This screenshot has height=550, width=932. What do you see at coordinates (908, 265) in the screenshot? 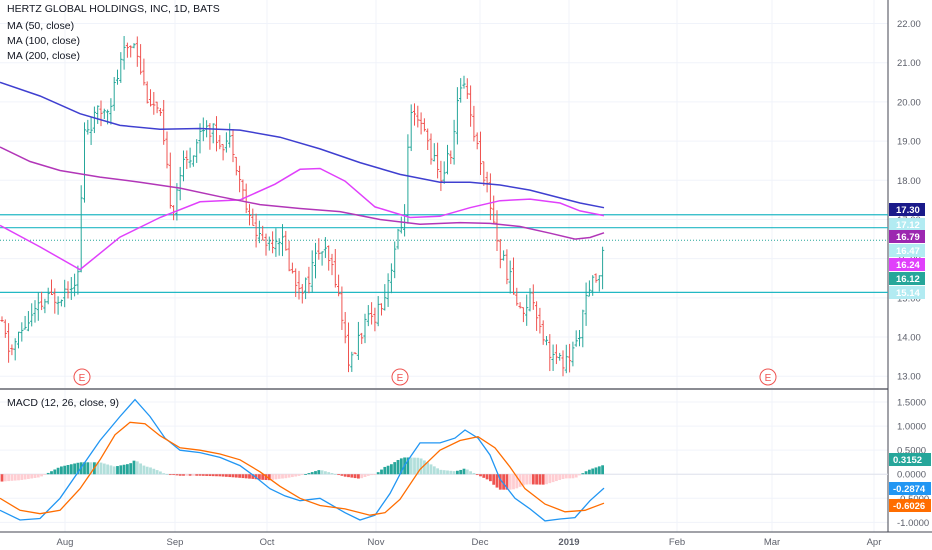
I see `price-tag-label: 16.24` at bounding box center [908, 265].